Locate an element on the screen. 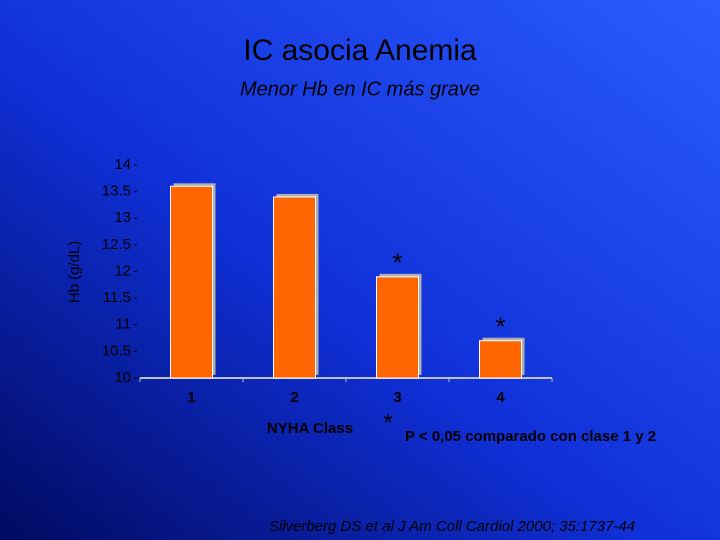 The height and width of the screenshot is (540, 720). y-tick-label: 11 is located at coordinates (123, 324).